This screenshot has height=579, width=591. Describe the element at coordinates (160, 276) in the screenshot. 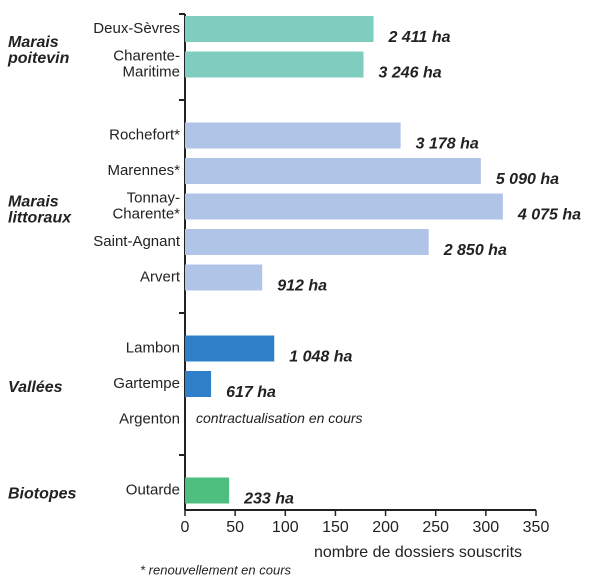

I see `category-label: Arvert` at that location.